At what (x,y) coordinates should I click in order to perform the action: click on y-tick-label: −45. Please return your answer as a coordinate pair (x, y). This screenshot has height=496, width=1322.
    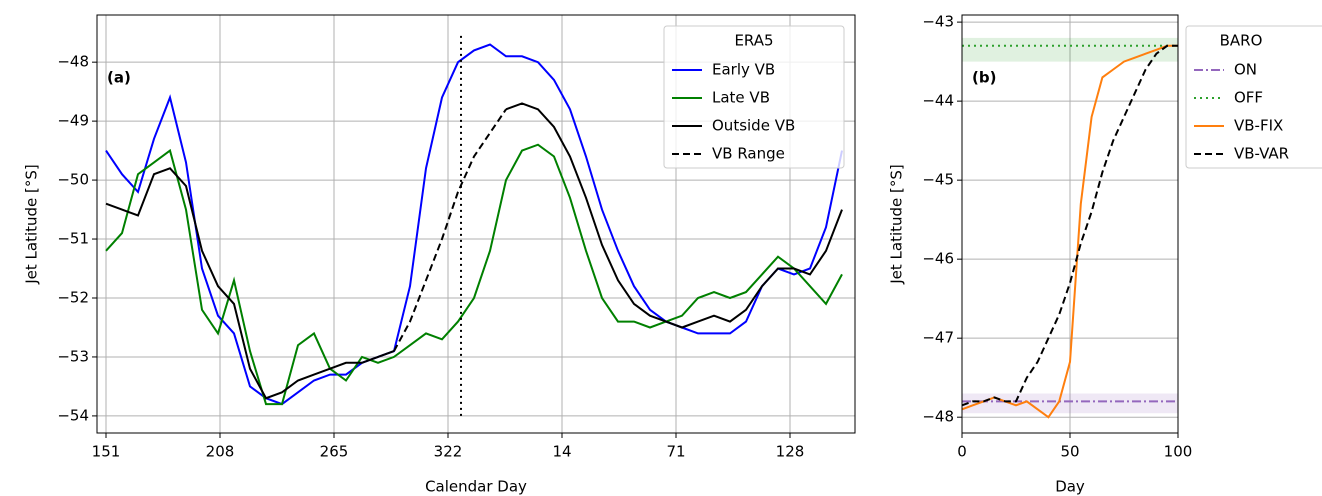
    Looking at the image, I should click on (938, 180).